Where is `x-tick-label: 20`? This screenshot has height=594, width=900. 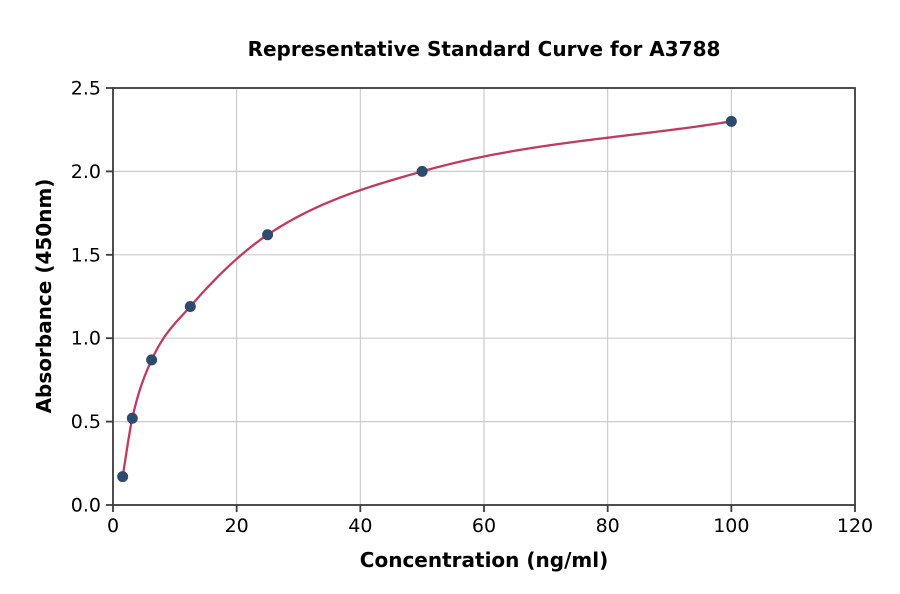
x-tick-label: 20 is located at coordinates (237, 526).